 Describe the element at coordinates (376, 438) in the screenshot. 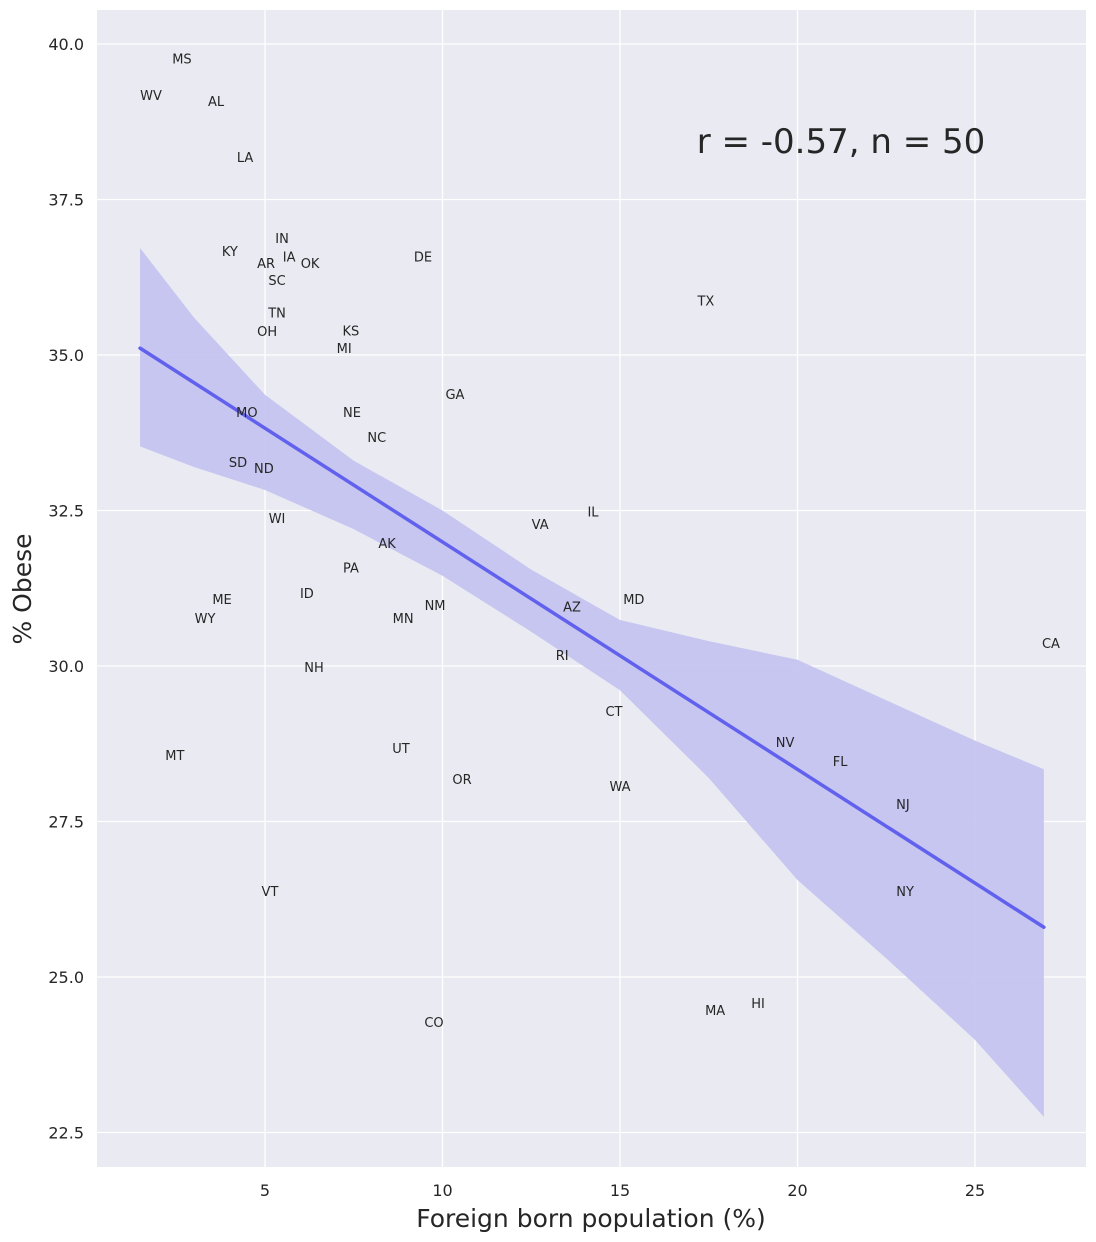

I see `point-label-nc: NC` at that location.